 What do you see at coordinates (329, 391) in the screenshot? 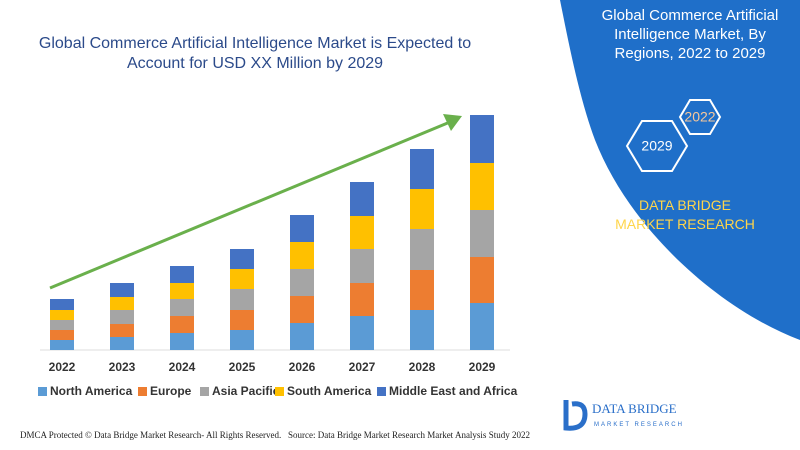
I see `legend-label: South America` at bounding box center [329, 391].